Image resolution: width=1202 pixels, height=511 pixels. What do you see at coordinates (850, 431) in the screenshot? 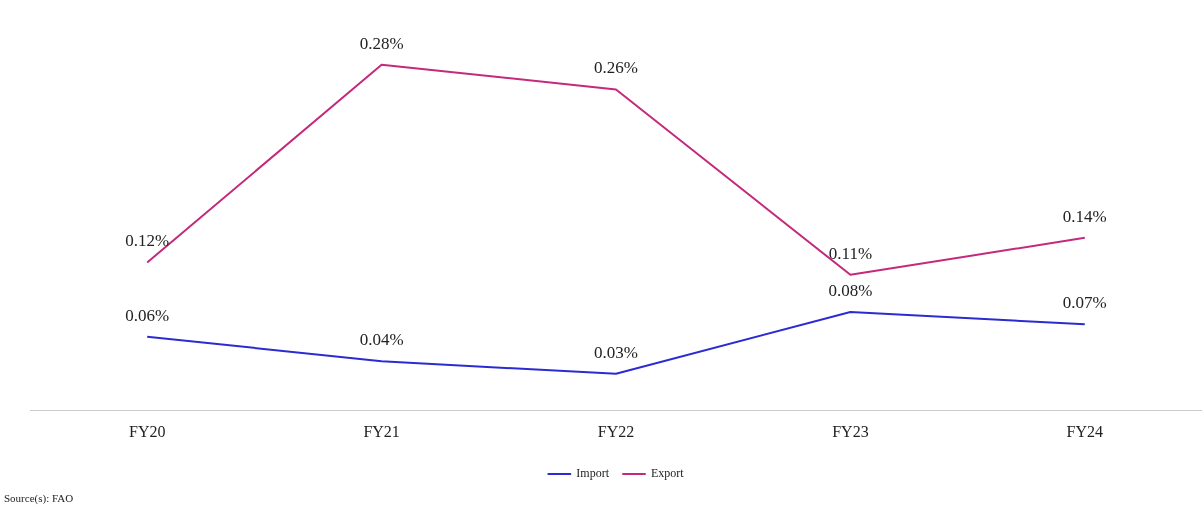
I see `x-tick-label: FY23` at bounding box center [850, 431].